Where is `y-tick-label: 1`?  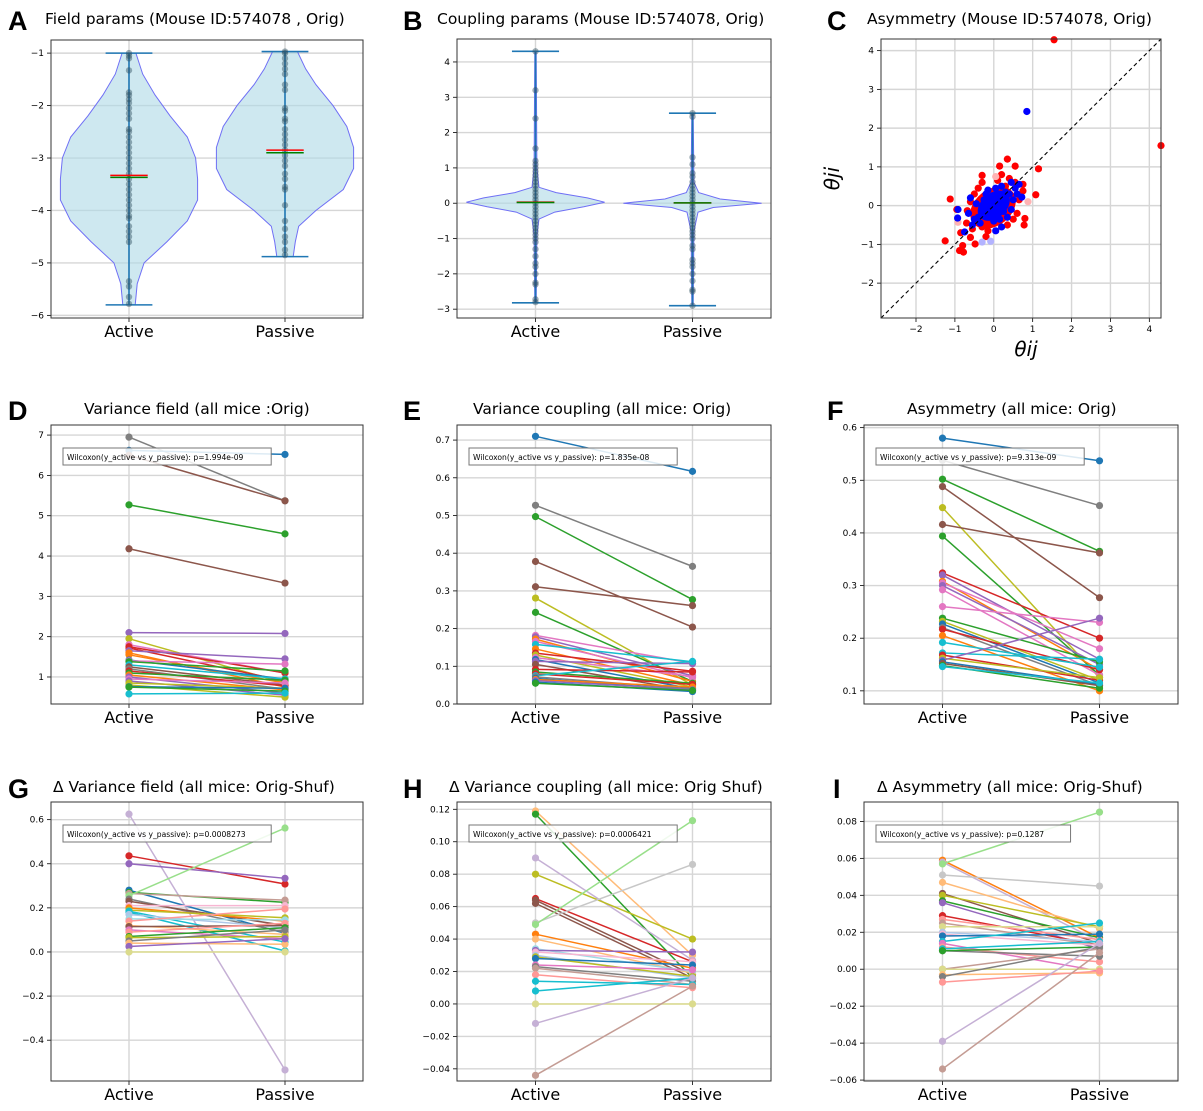 y-tick-label: 1 is located at coordinates (41, 678).